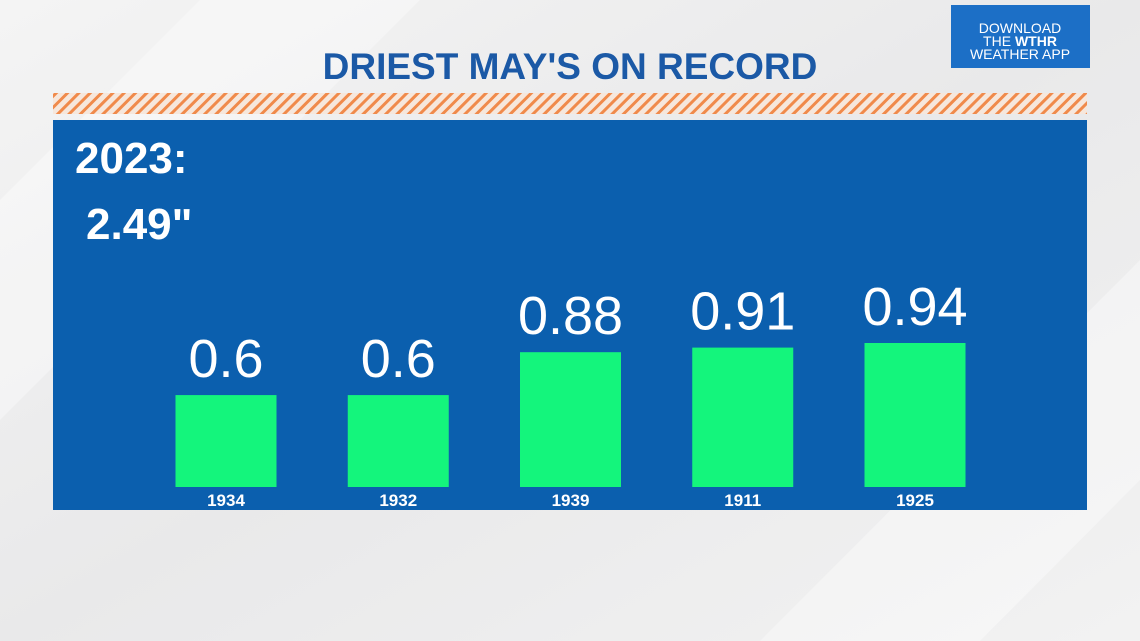 This screenshot has width=1140, height=641. I want to click on hatched-strip, so click(570, 103).